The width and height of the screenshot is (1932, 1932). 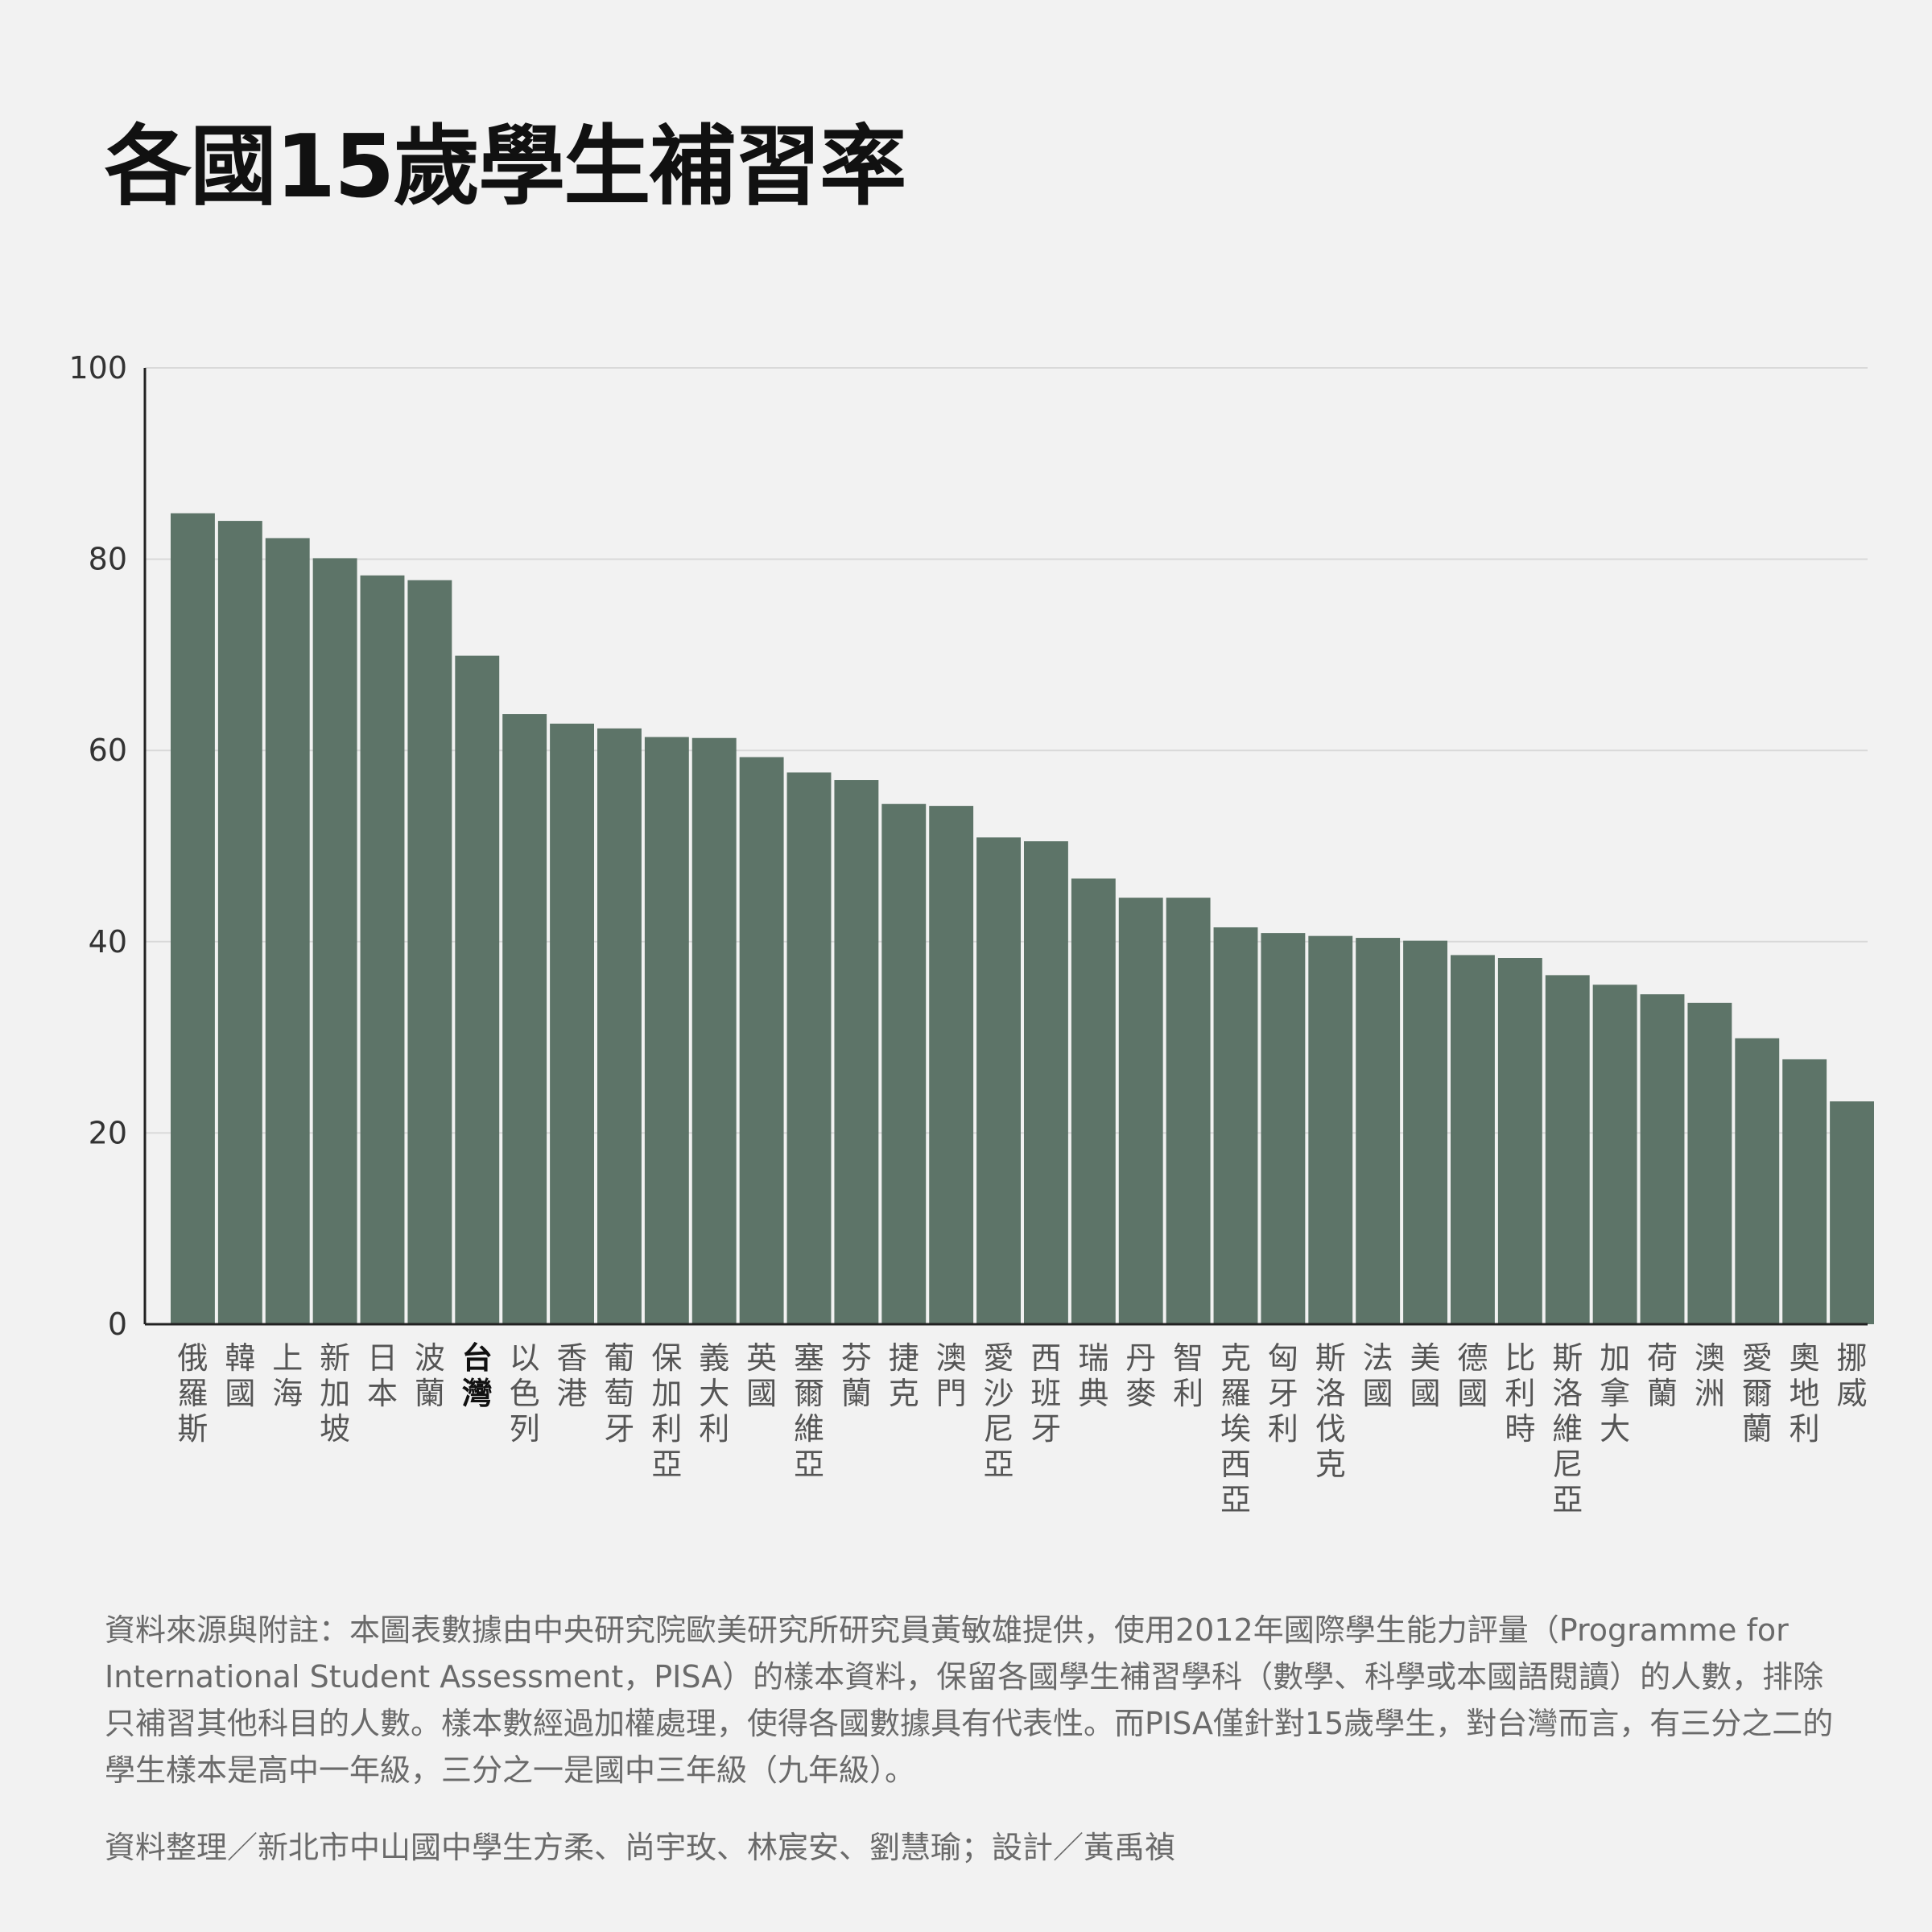 I want to click on y-tick-label: 40, so click(x=108, y=942).